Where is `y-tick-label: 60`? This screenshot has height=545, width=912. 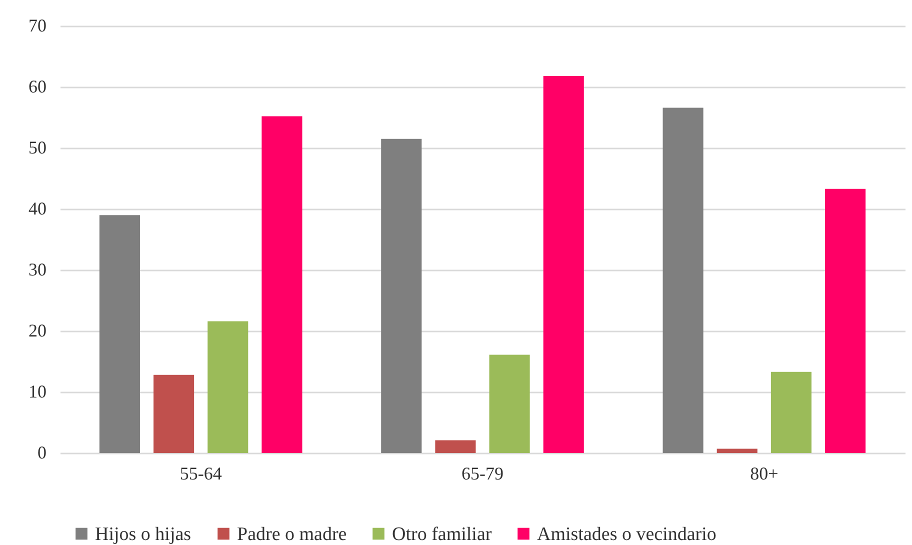 y-tick-label: 60 is located at coordinates (37, 86).